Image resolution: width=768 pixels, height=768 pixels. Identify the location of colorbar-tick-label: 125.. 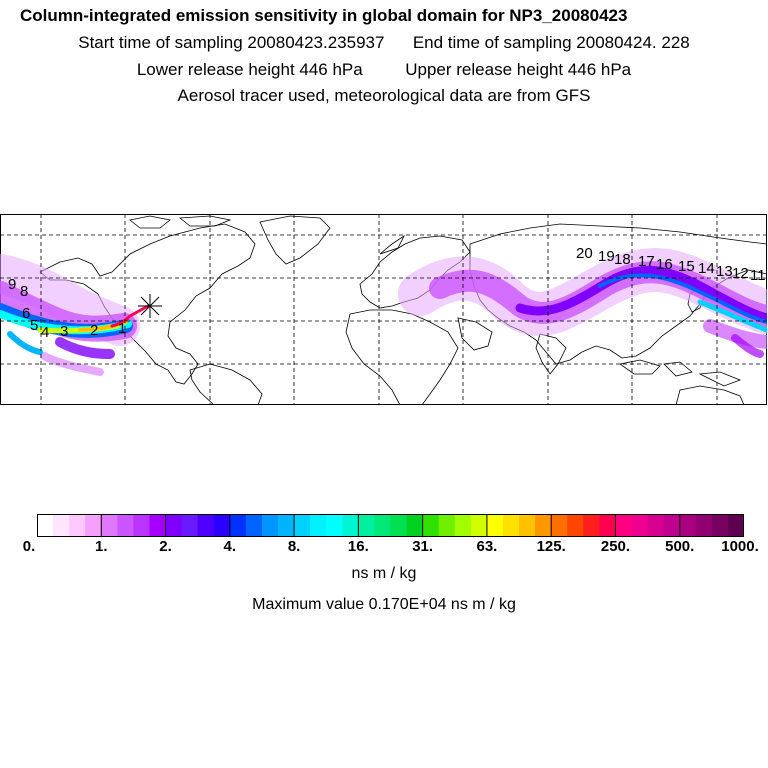
(551, 546).